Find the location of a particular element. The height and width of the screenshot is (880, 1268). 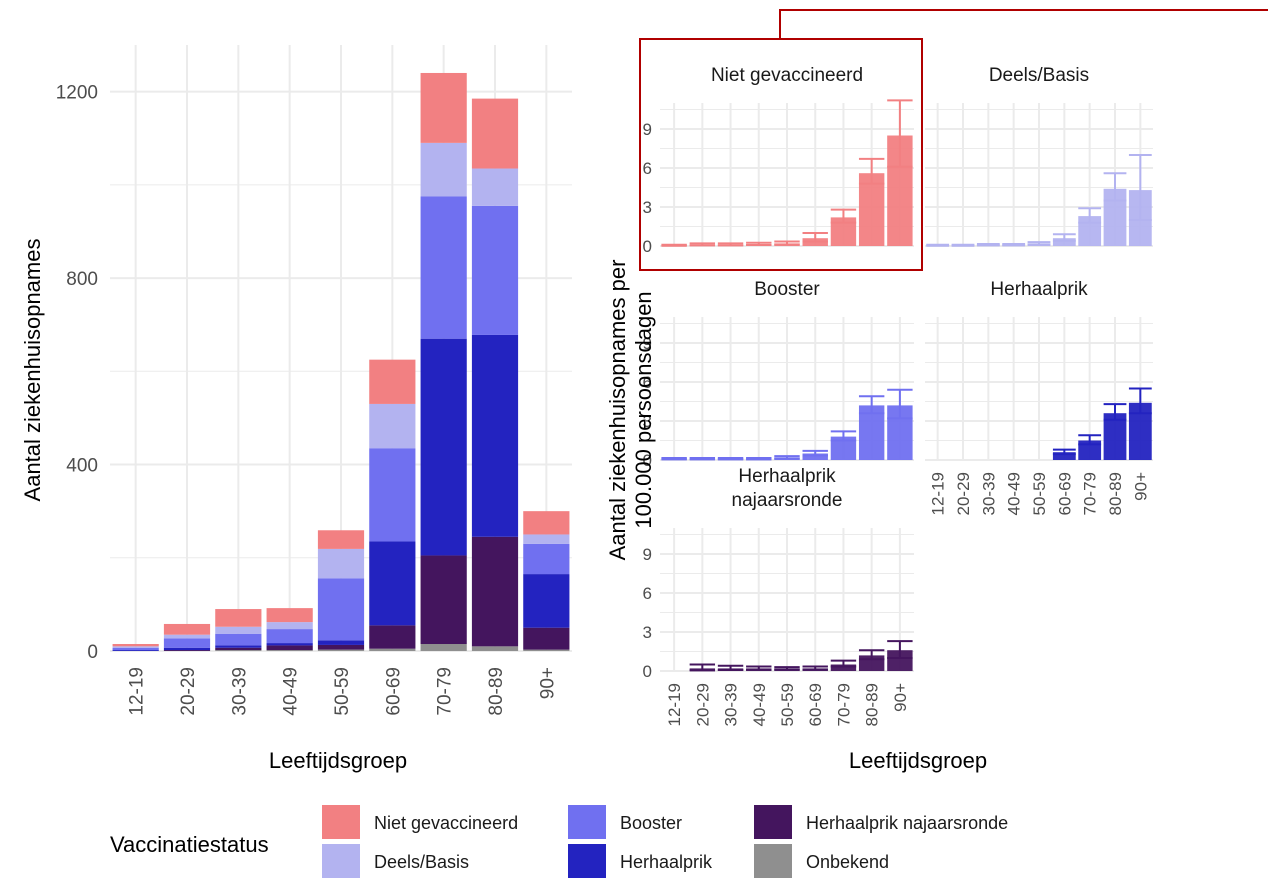

facet-panel-booster: Booster 0 3 6 9 is located at coordinates (778, 374).